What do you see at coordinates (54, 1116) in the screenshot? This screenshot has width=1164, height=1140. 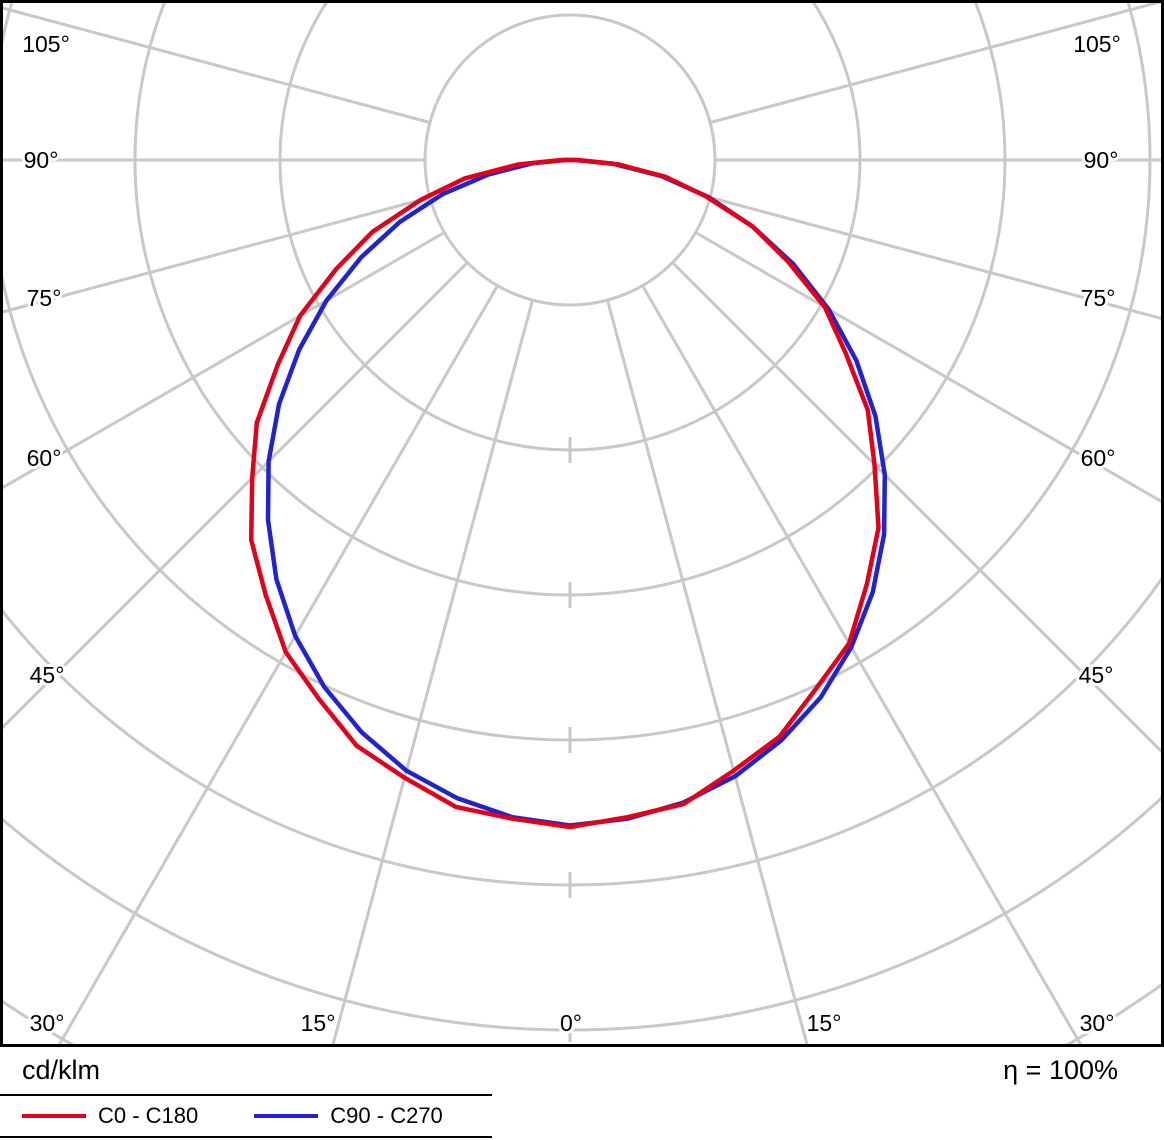 I see `legend-swatch-c0-c180` at bounding box center [54, 1116].